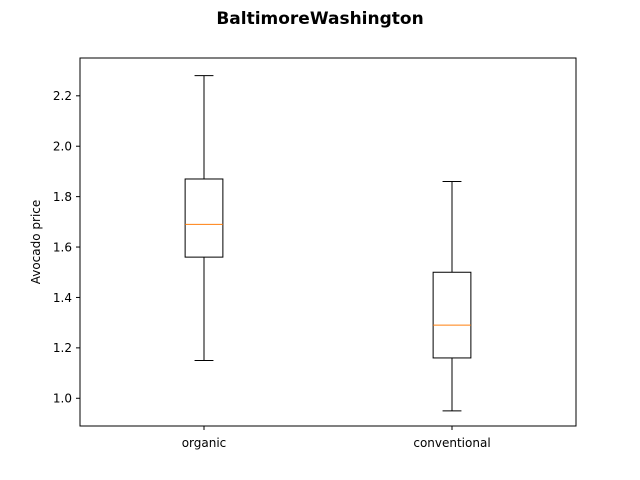  I want to click on x-tick-label: organic, so click(204, 443).